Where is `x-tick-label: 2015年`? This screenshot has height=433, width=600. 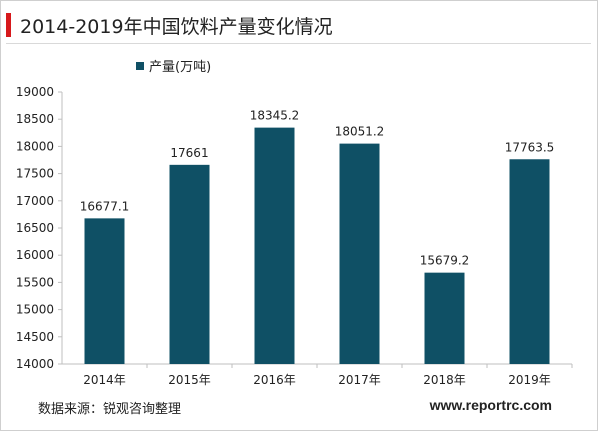 x-tick-label: 2015年 is located at coordinates (189, 380).